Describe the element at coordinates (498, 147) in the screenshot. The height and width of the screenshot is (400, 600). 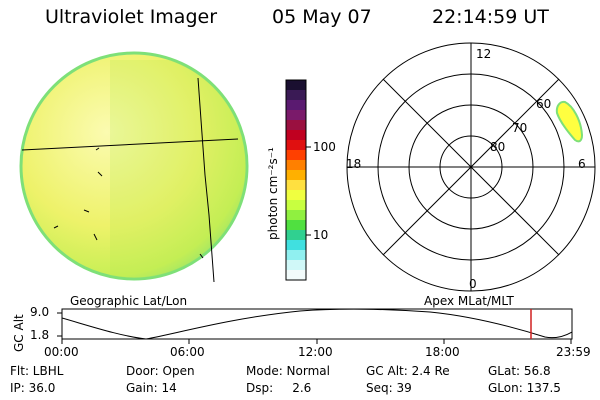
I see `mlat-label-80: 80` at that location.